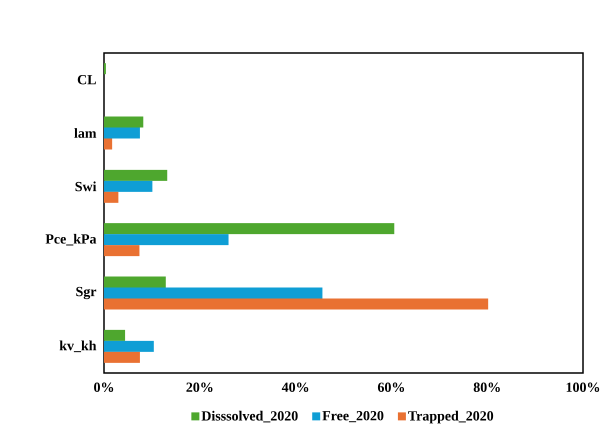 This screenshot has height=441, width=615. Describe the element at coordinates (78, 346) in the screenshot. I see `y-tick-label: kv_kh` at that location.